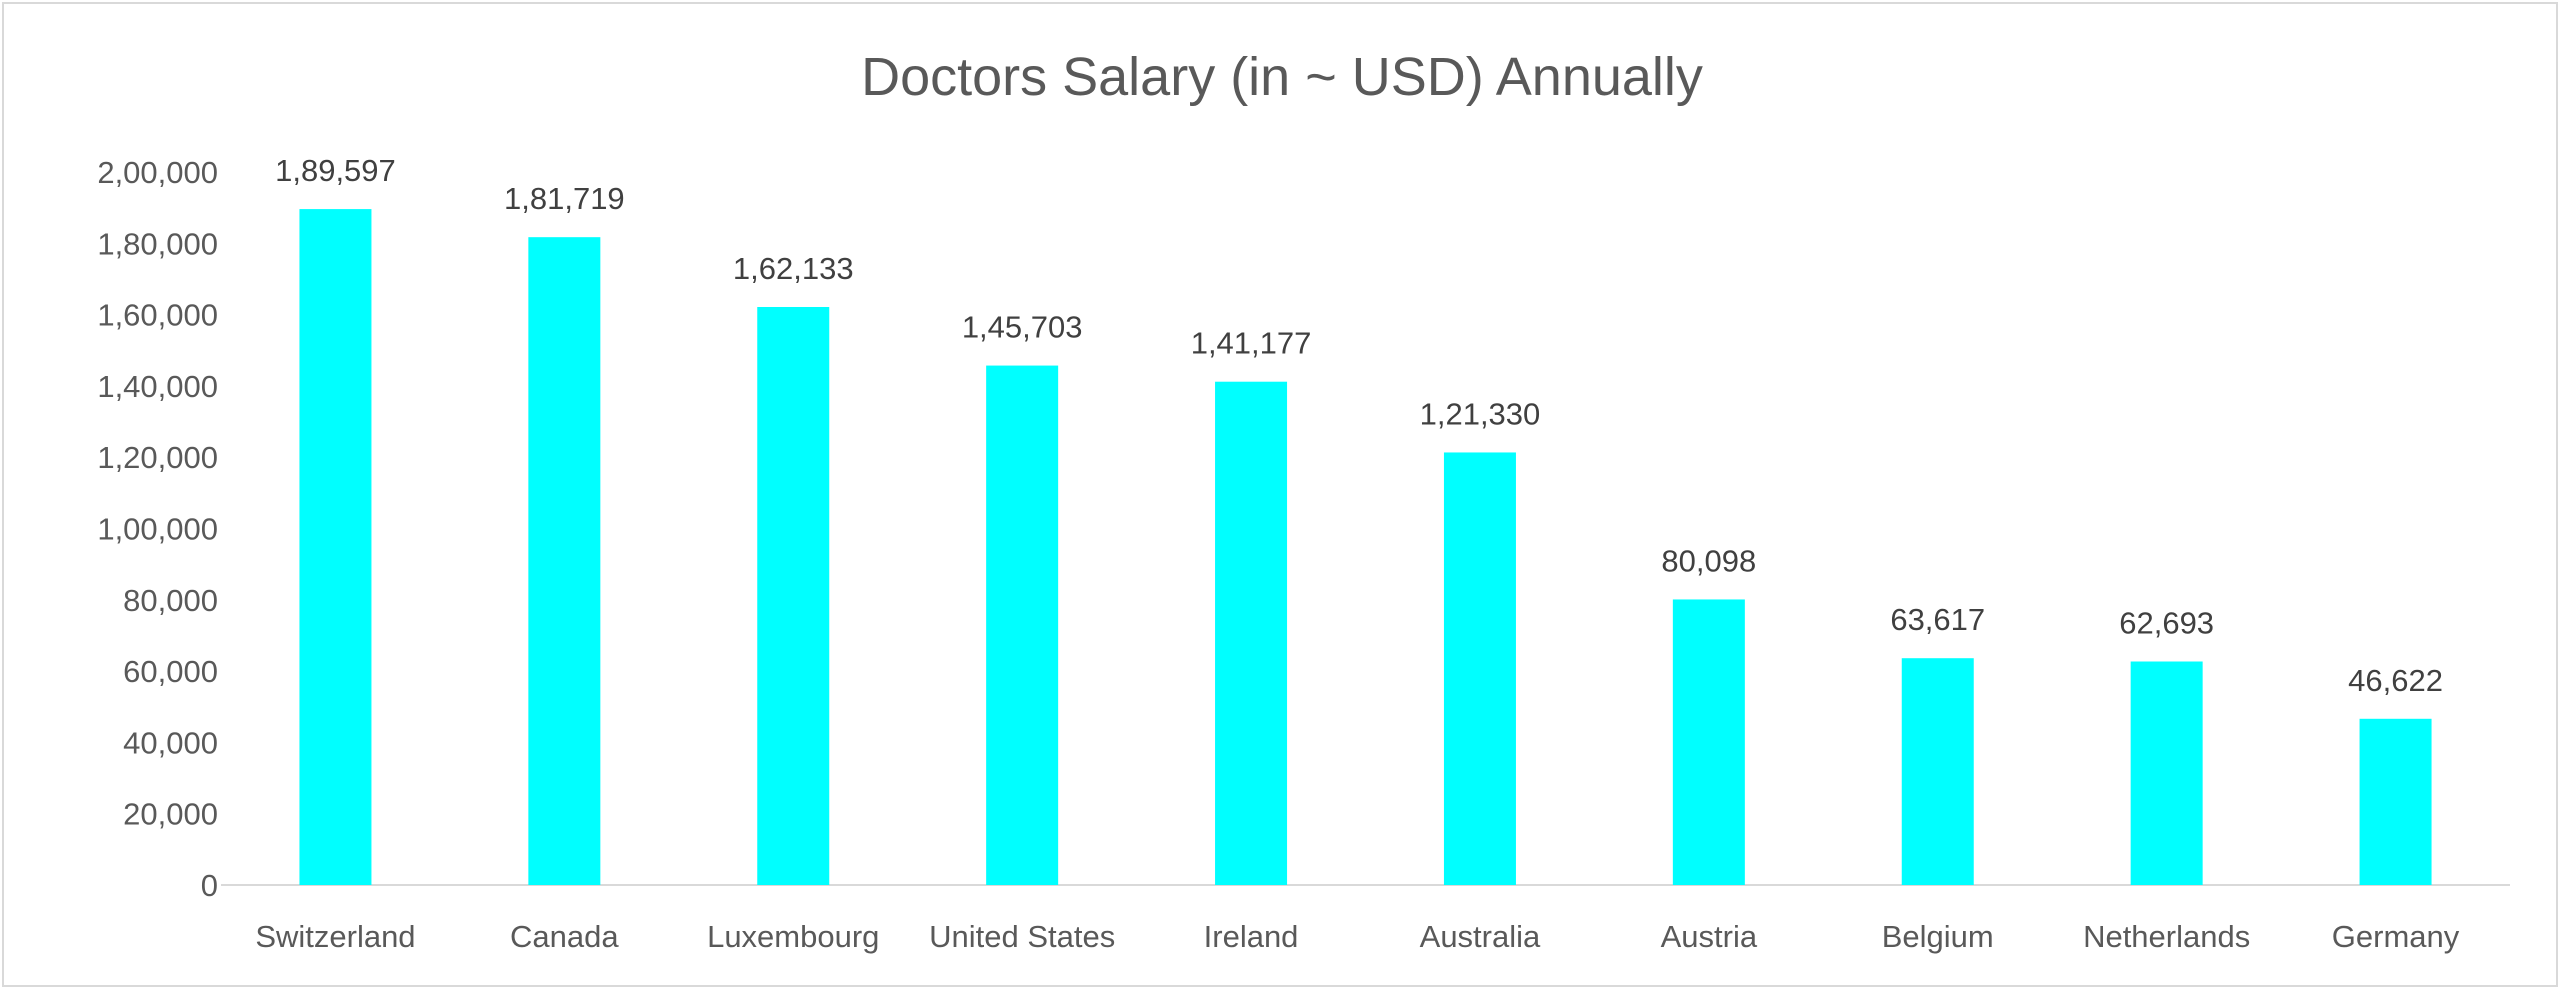  Describe the element at coordinates (1480, 413) in the screenshot. I see `data-label: 1,21,330` at that location.